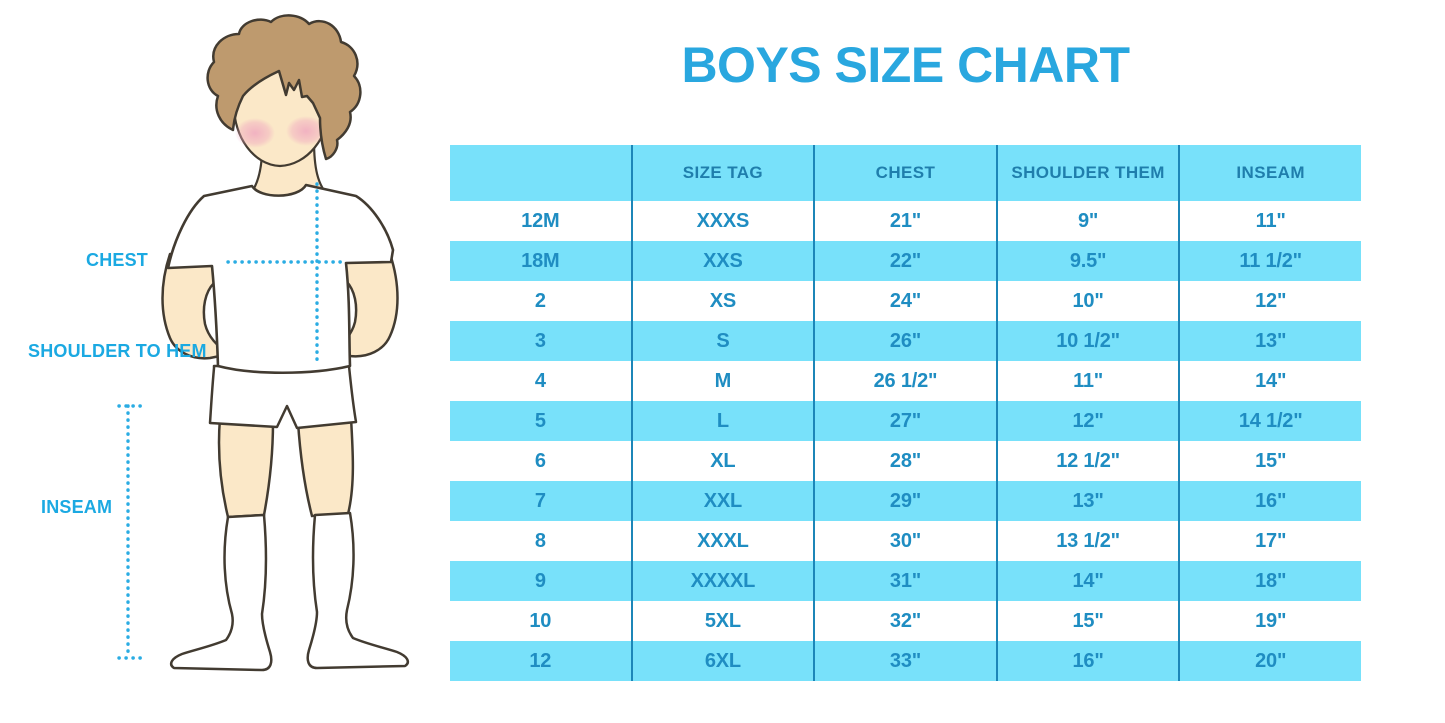 This screenshot has width=1445, height=723. Describe the element at coordinates (541, 661) in the screenshot. I see `table-cell: 12` at that location.